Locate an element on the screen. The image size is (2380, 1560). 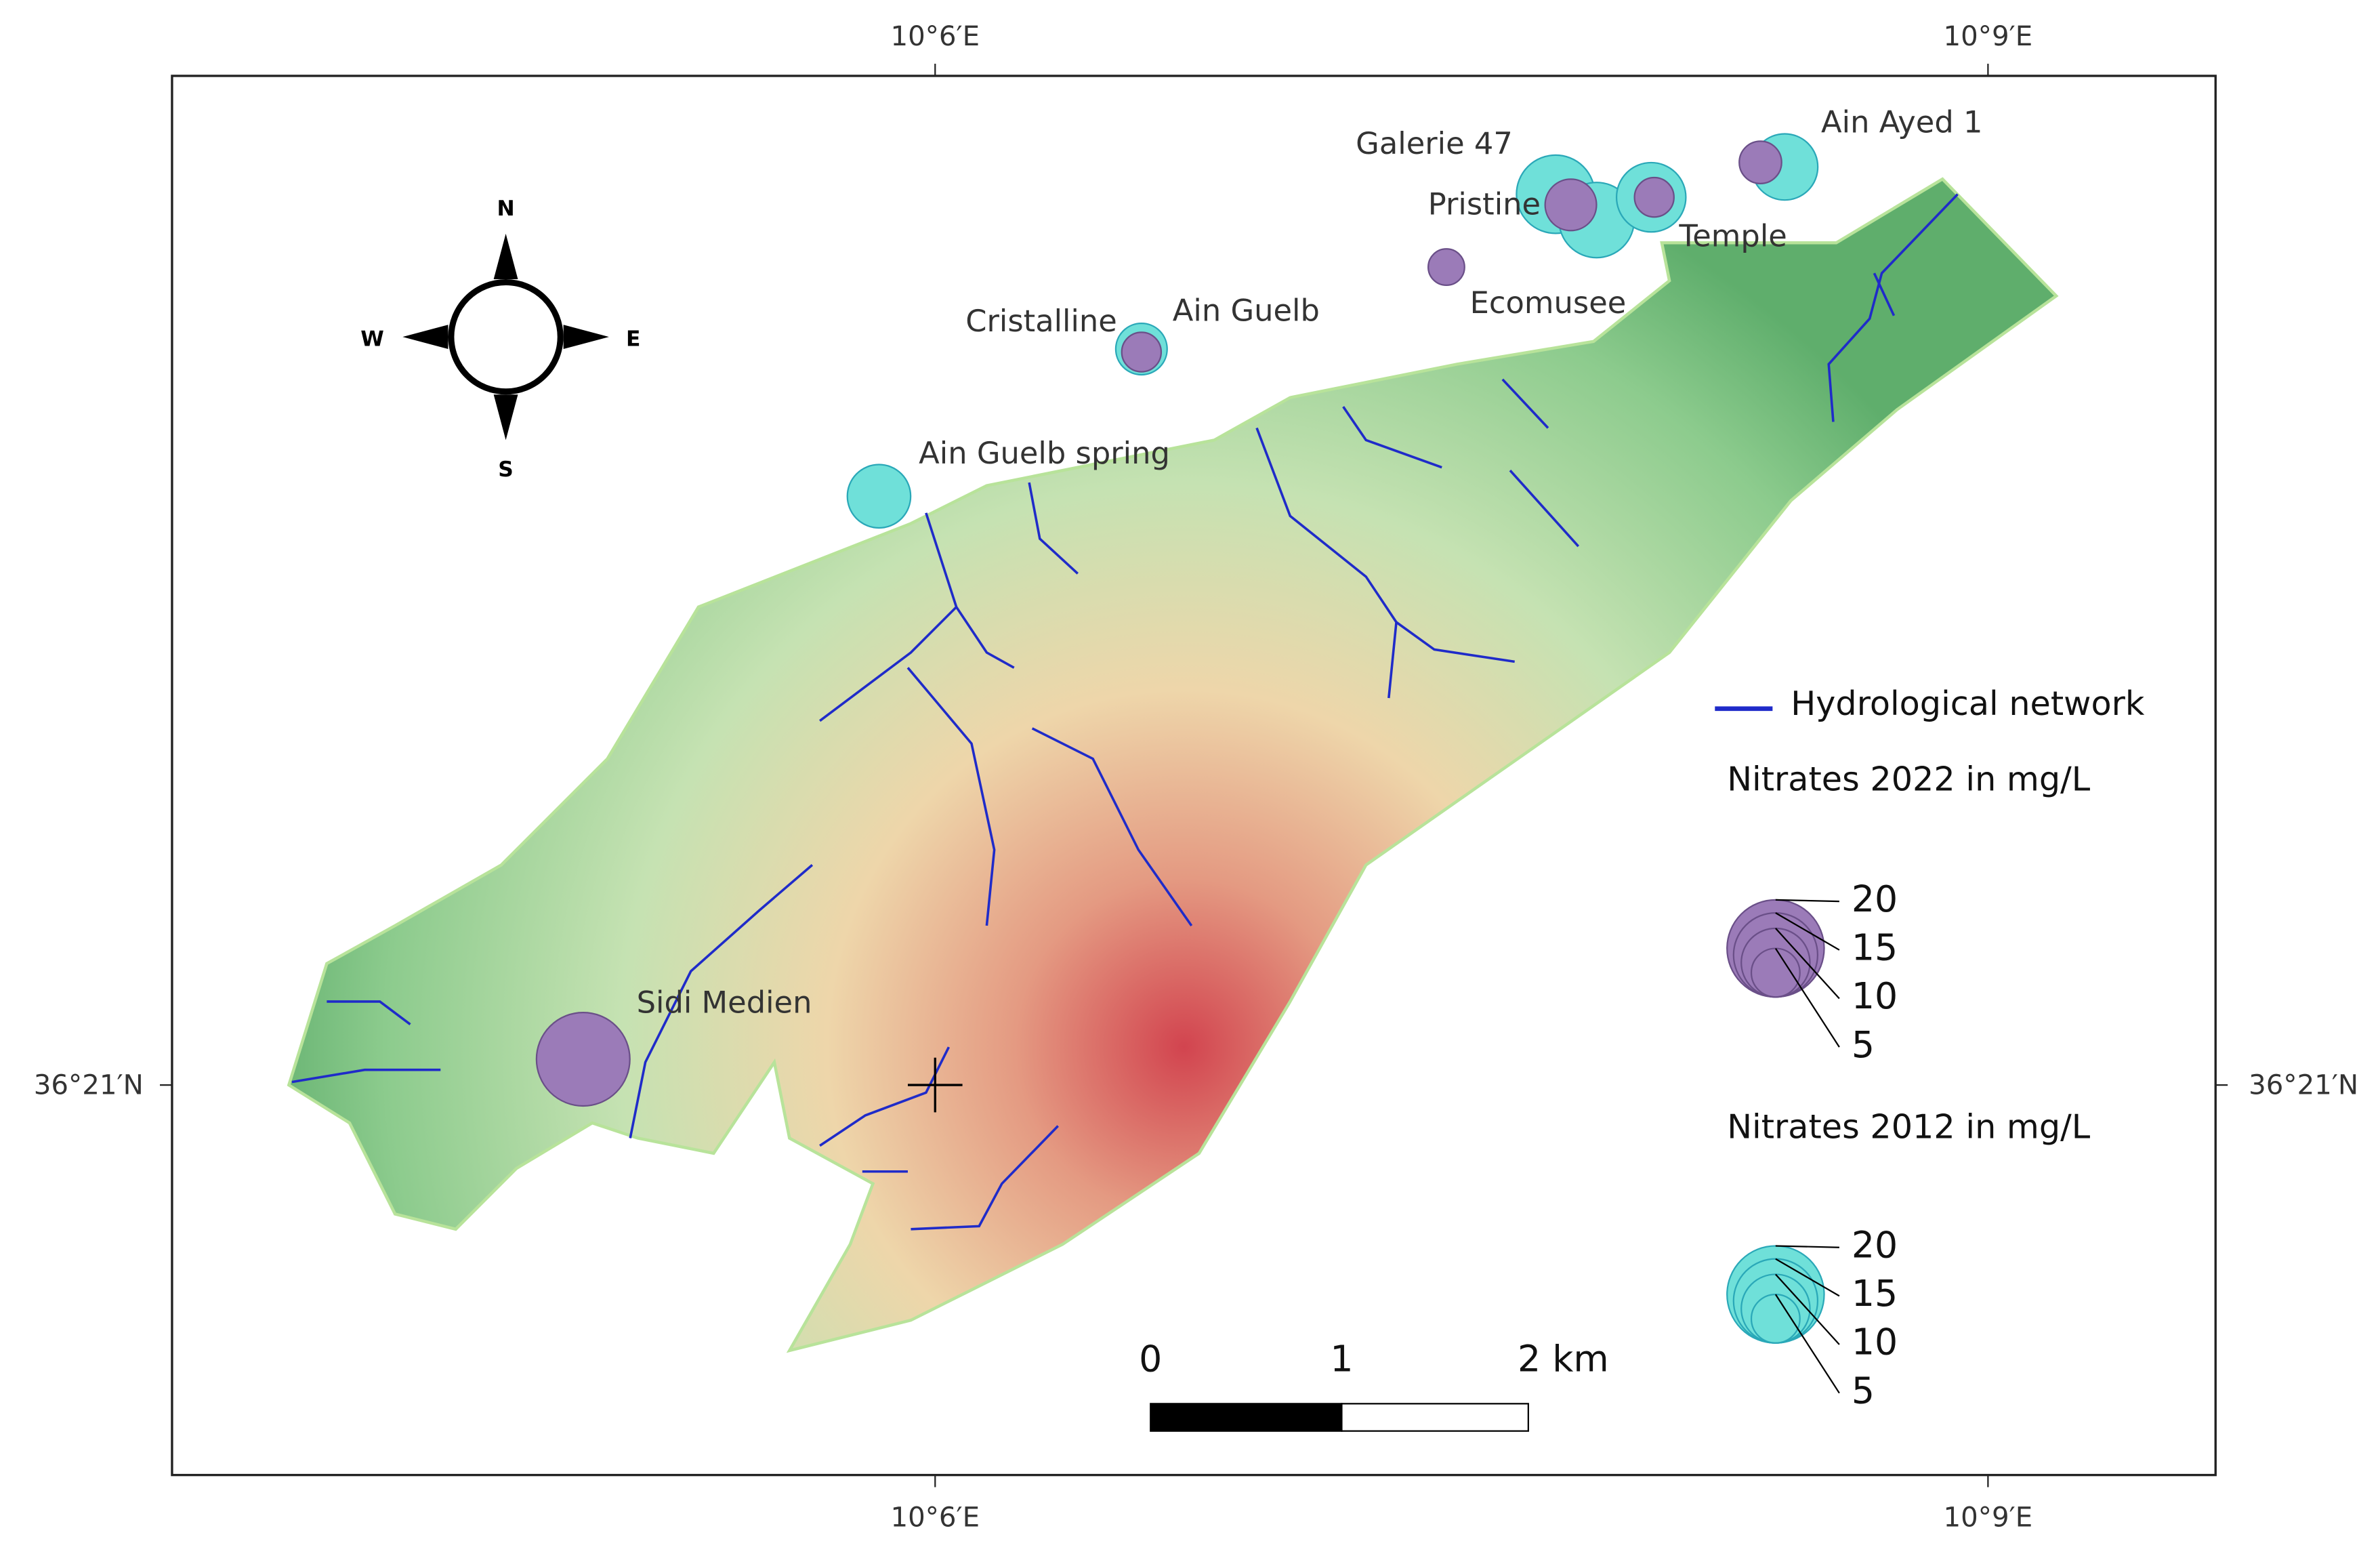
legend-sizes-2012: 20 15 10 5 is located at coordinates (1812, 1317).